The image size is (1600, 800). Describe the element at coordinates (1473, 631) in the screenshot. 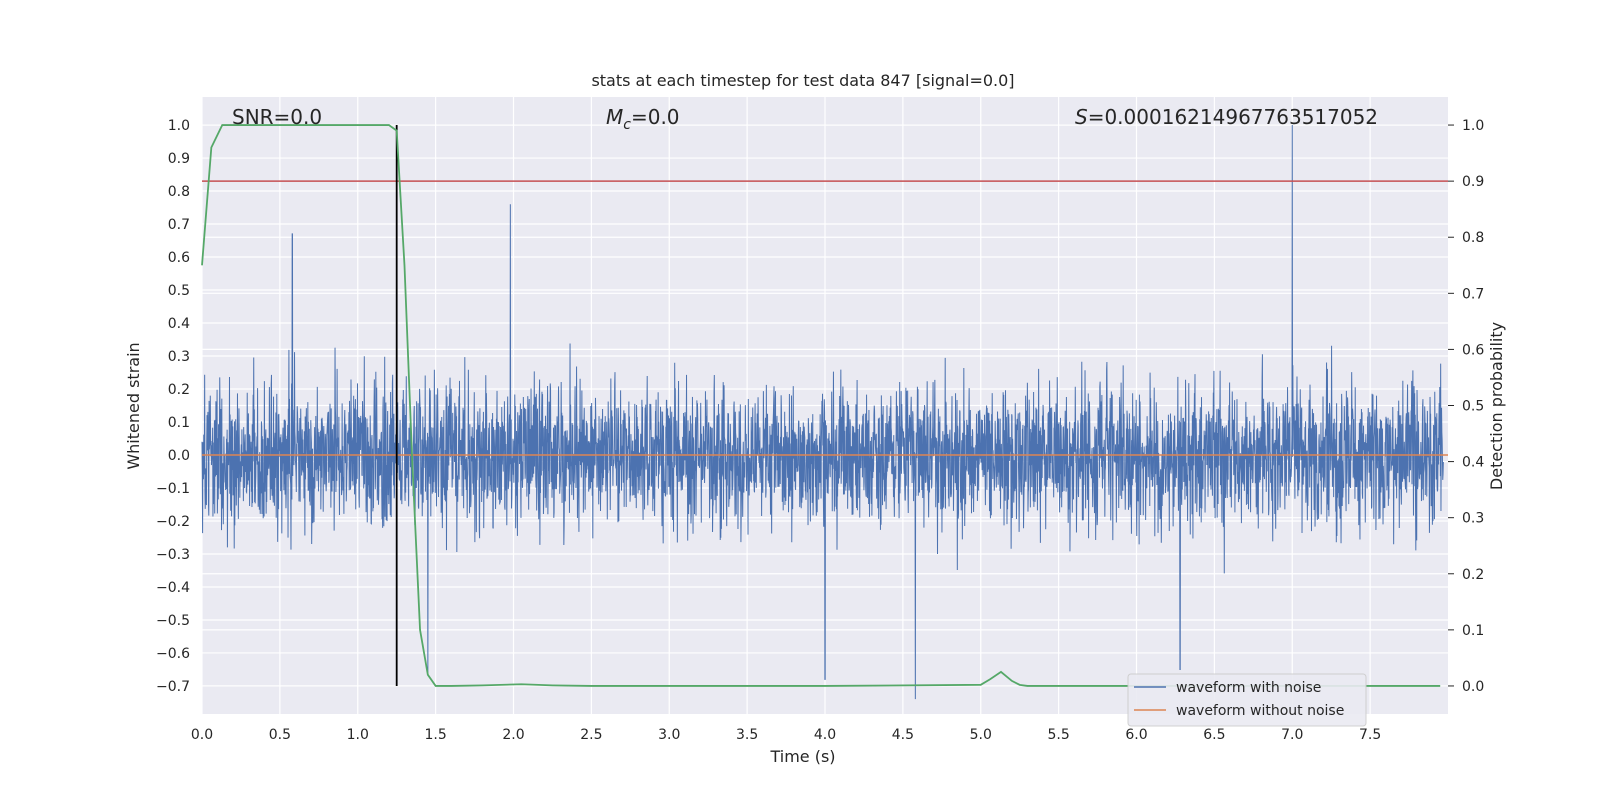

I see `y2-tick-label: 0.1` at that location.